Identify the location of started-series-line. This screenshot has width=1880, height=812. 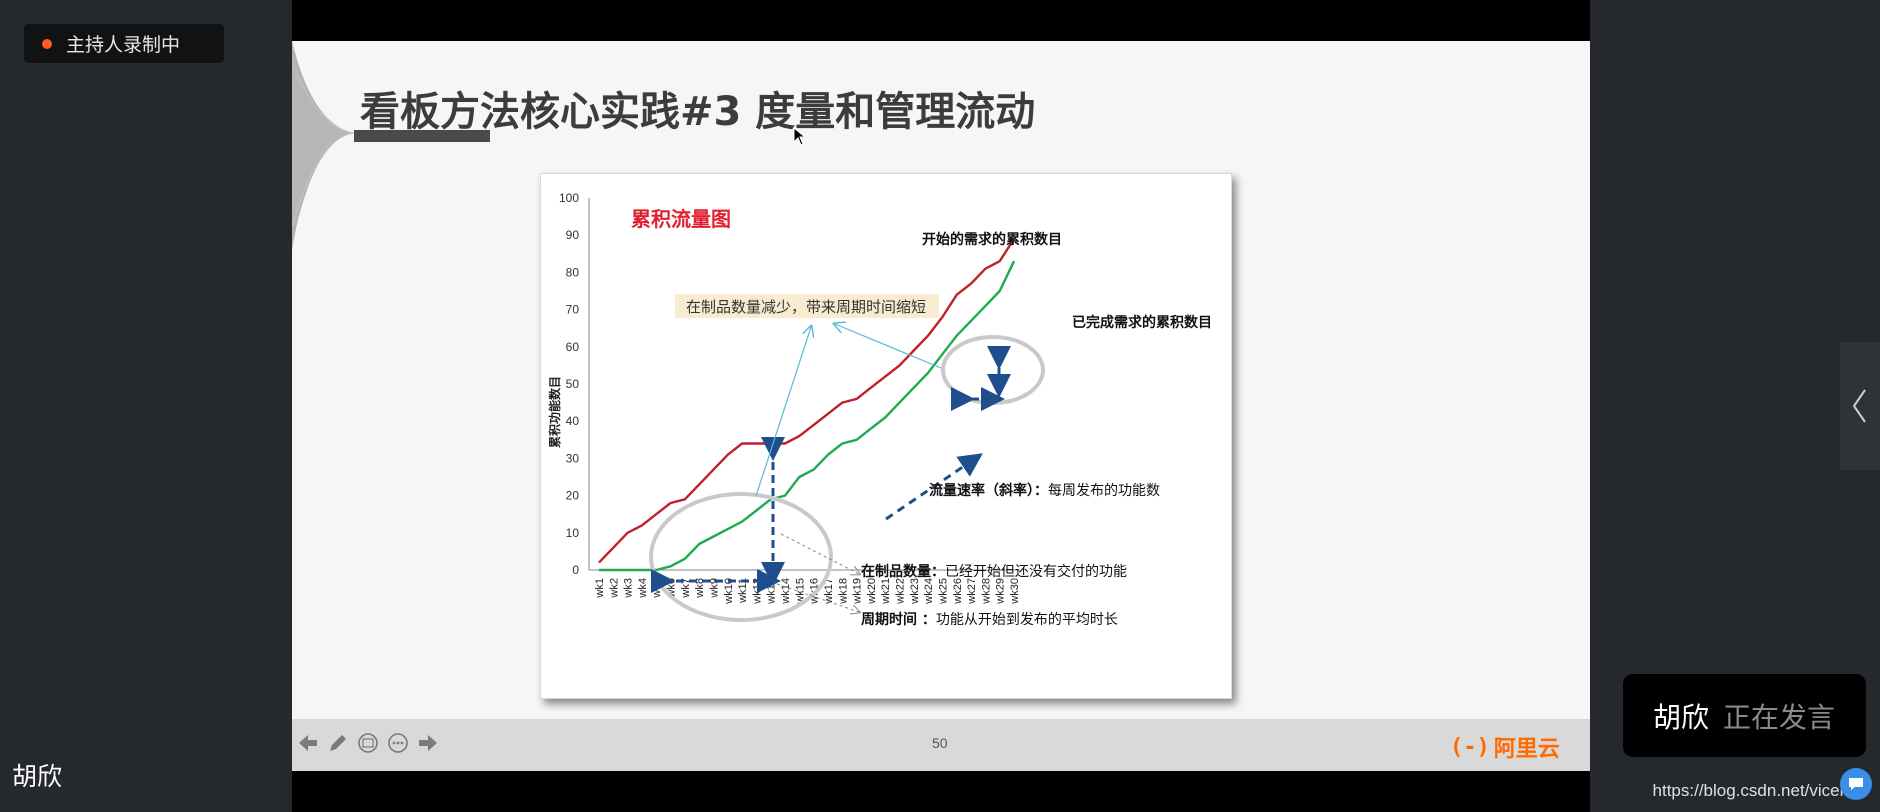
(807, 401).